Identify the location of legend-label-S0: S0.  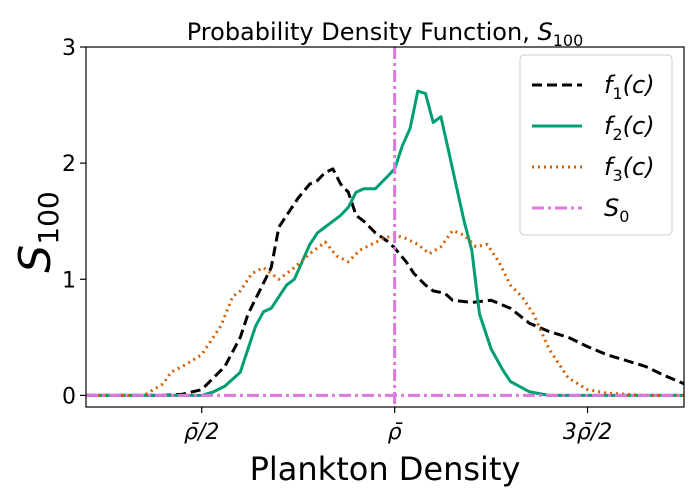
(616, 210).